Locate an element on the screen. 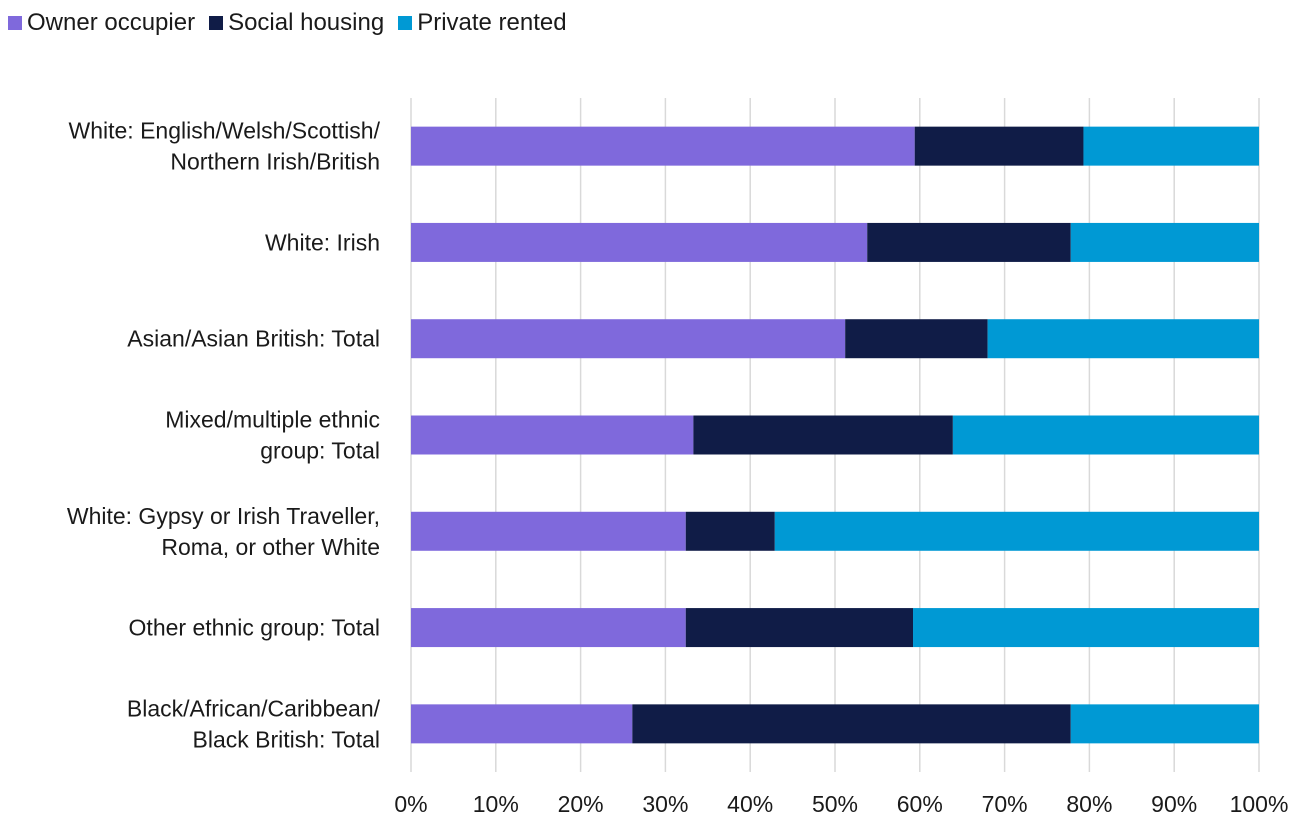  legend-swatch-owner-occupier is located at coordinates (15, 23).